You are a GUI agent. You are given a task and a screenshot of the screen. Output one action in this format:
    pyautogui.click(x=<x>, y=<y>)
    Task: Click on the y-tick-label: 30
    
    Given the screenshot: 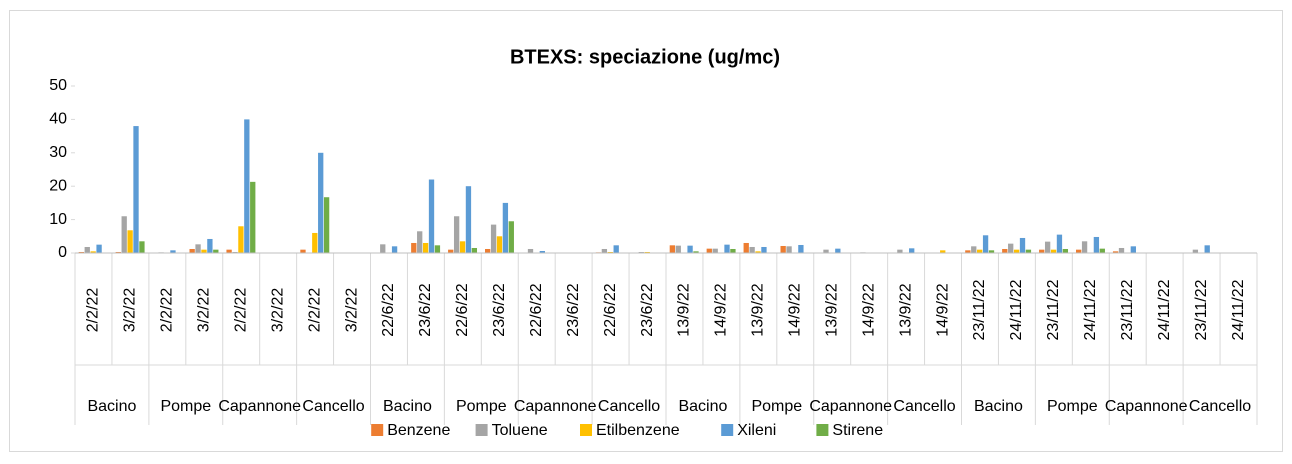 What is the action you would take?
    pyautogui.click(x=58, y=152)
    